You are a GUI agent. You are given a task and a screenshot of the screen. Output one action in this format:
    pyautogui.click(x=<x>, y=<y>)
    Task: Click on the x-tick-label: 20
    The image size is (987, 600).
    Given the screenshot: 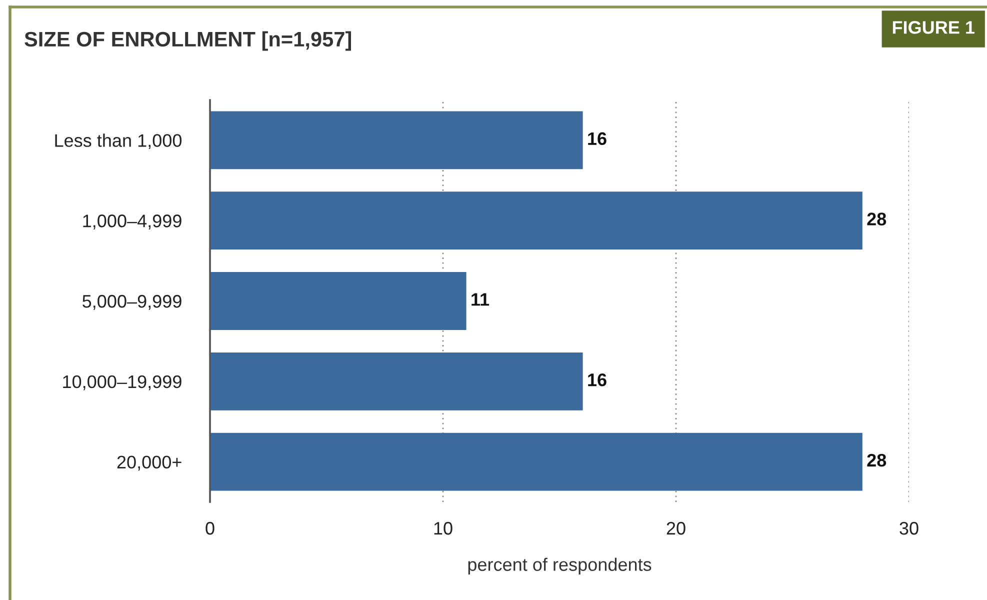 What is the action you would take?
    pyautogui.click(x=676, y=528)
    